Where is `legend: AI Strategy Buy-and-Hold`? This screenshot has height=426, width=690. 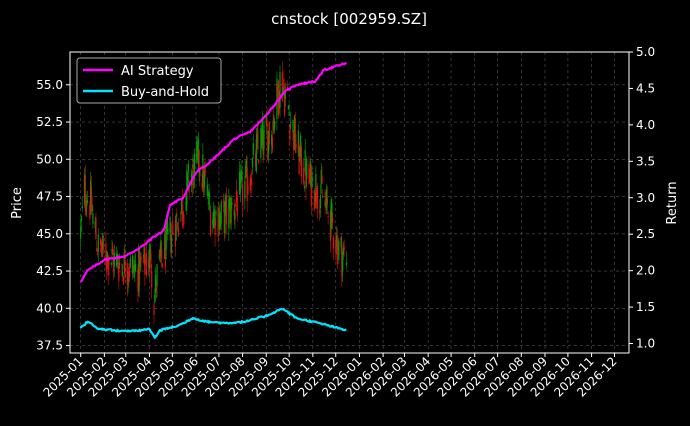
legend: AI Strategy Buy-and-Hold is located at coordinates (149, 80).